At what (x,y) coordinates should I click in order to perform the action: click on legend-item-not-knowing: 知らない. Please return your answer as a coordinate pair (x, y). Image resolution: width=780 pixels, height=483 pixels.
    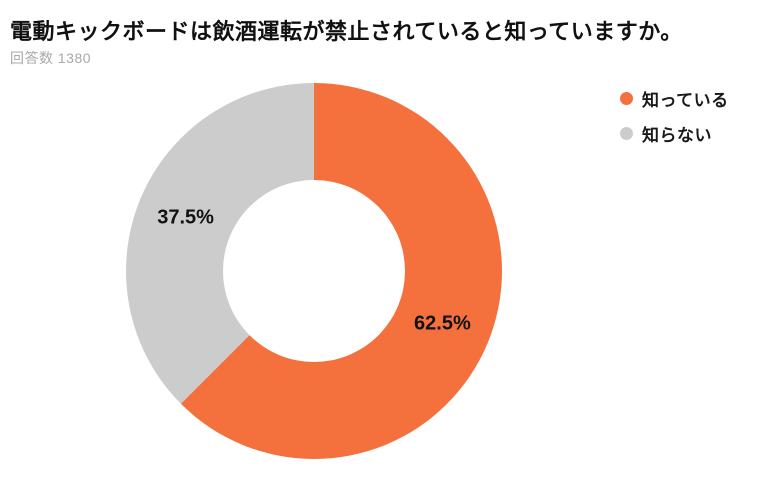
    Looking at the image, I should click on (674, 133).